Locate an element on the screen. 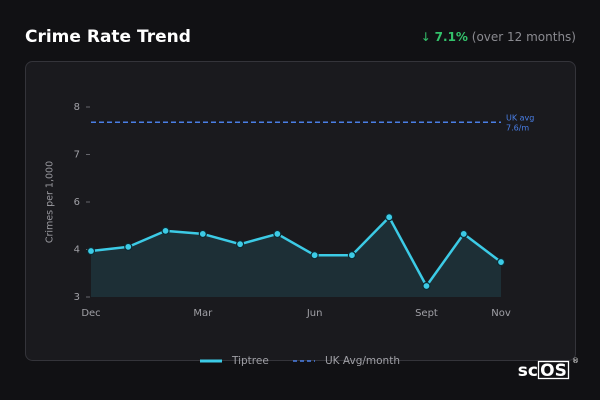  brand-mark: ® is located at coordinates (575, 361).